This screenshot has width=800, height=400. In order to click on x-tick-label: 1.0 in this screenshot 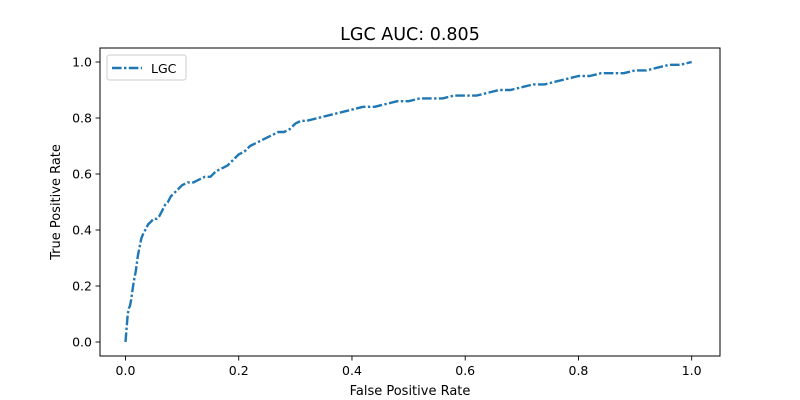, I will do `click(692, 370)`.